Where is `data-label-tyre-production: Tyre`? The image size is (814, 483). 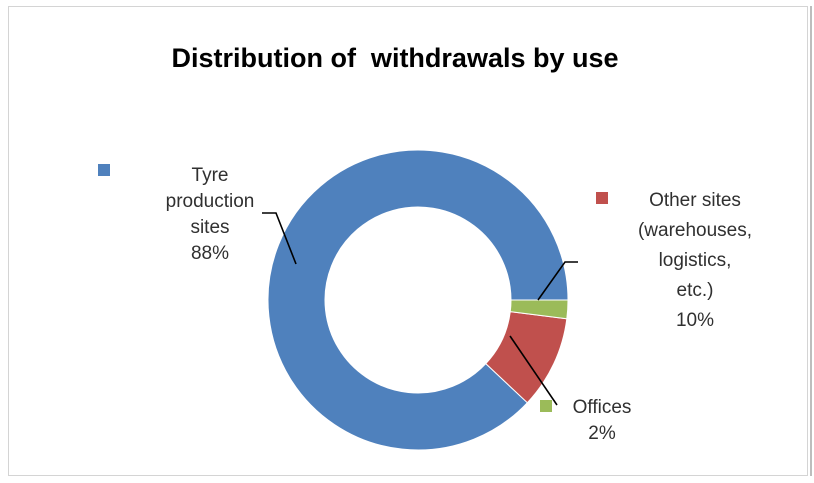
data-label-tyre-production: Tyre is located at coordinates (210, 175).